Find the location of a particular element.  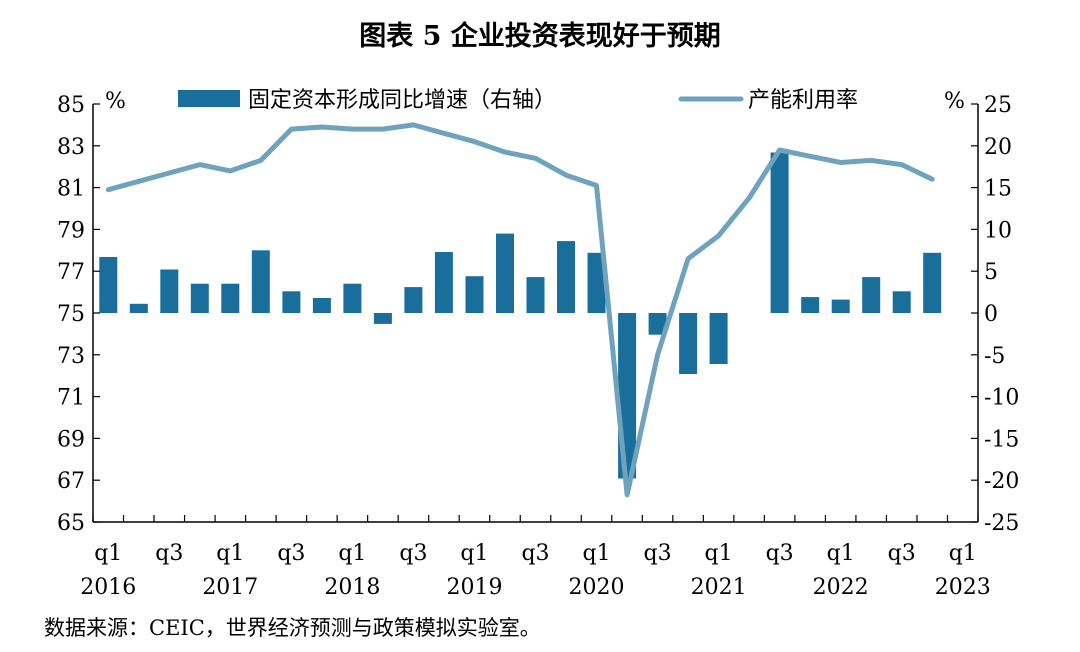

bar-2022q1 is located at coordinates (840, 306).